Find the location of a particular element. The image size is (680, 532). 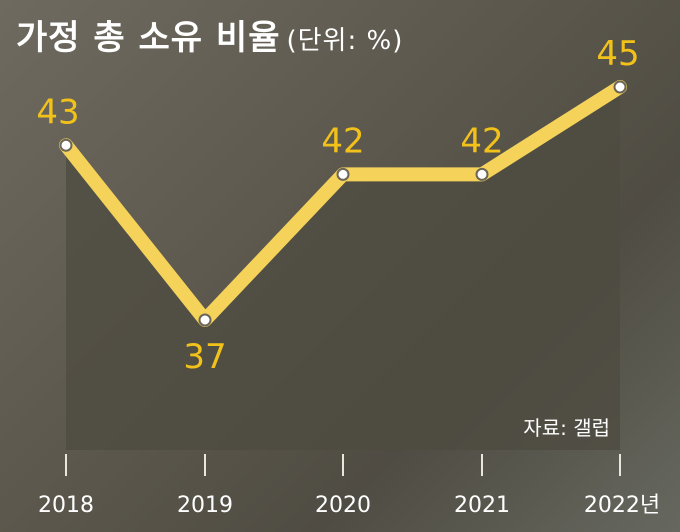

data-point-2022년 is located at coordinates (620, 87).